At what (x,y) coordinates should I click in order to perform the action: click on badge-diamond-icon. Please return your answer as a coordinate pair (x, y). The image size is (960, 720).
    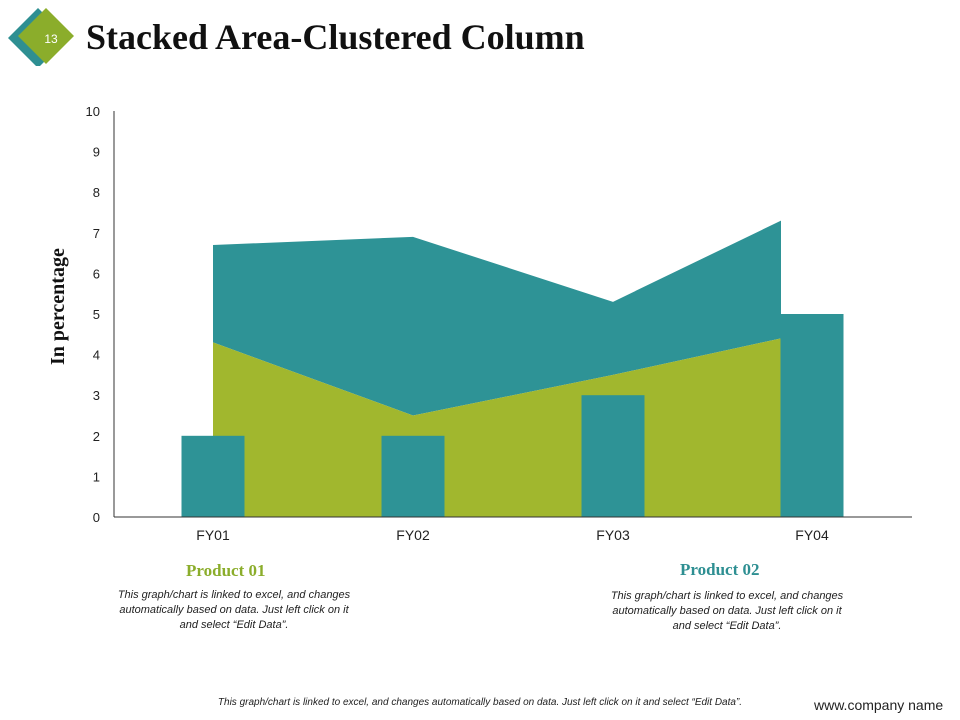
    Looking at the image, I should click on (41, 38).